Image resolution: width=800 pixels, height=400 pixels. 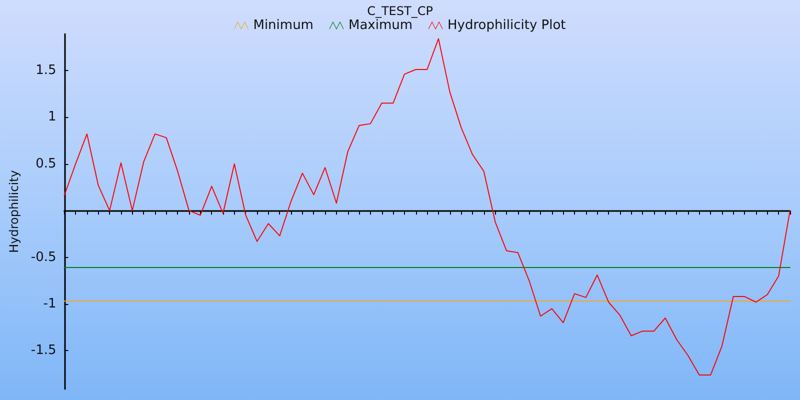 I want to click on y-tick-label: 0.5, so click(x=46, y=164).